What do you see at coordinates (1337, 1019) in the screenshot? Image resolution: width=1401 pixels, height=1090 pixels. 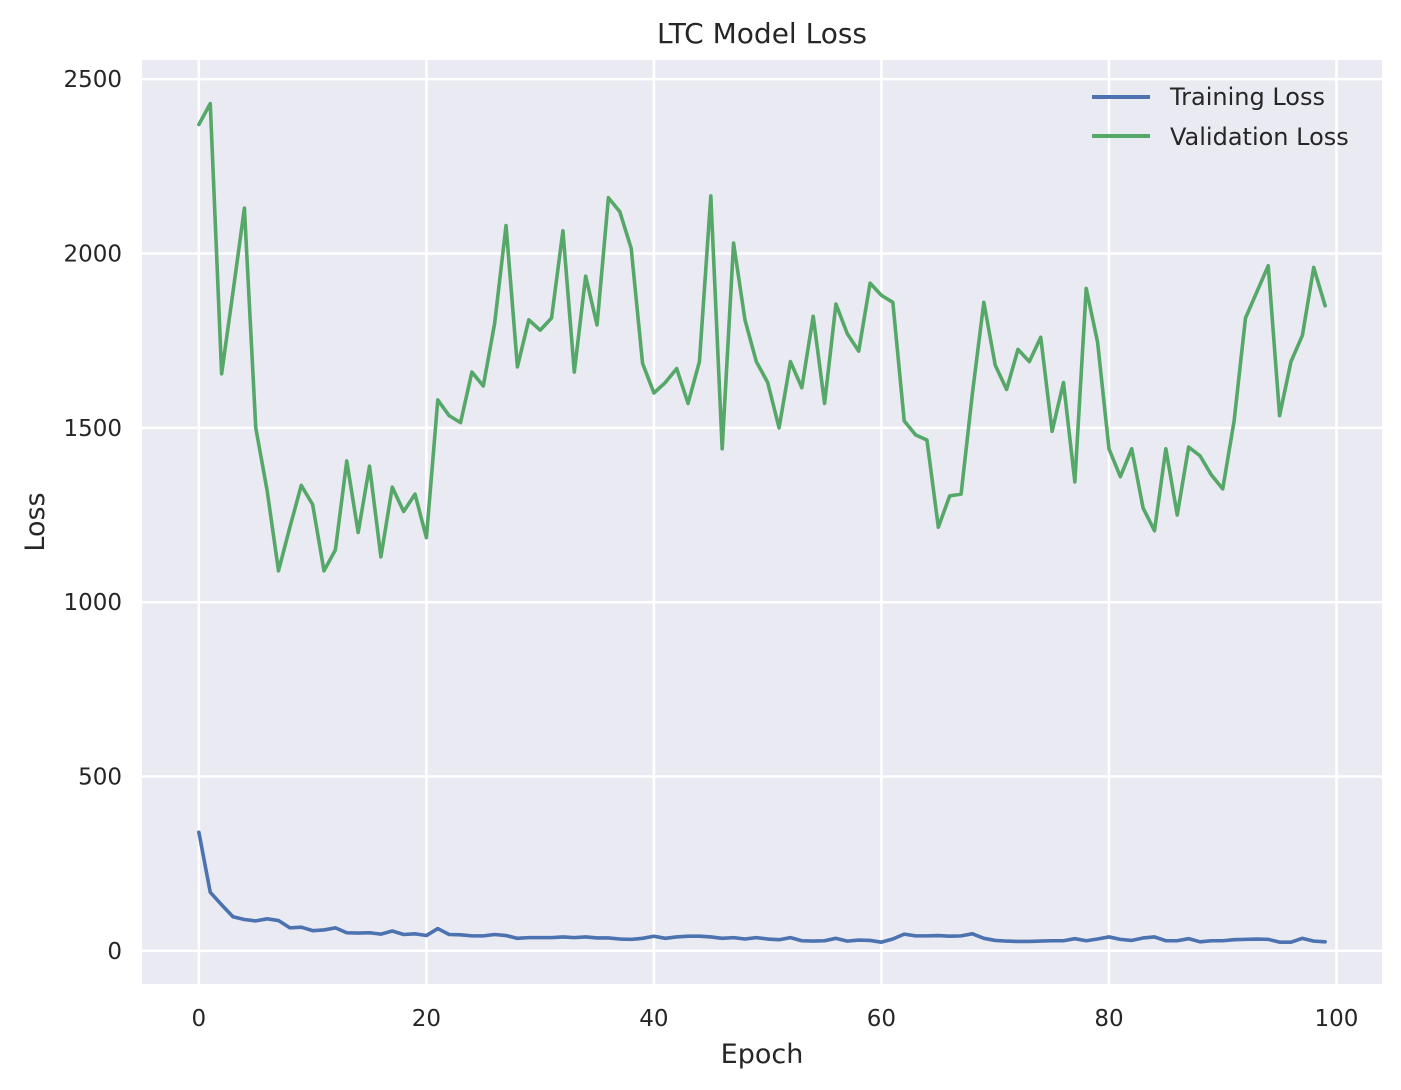 I see `x-tick-label: 100` at bounding box center [1337, 1019].